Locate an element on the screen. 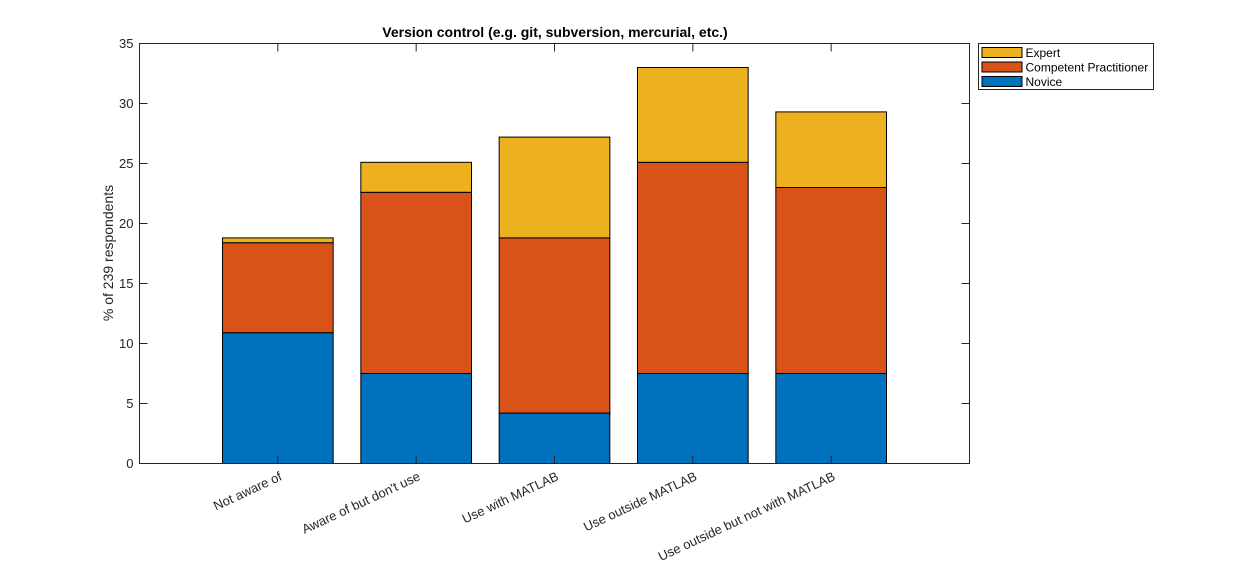 This screenshot has height=578, width=1256. legend-label: Expert is located at coordinates (1043, 53).